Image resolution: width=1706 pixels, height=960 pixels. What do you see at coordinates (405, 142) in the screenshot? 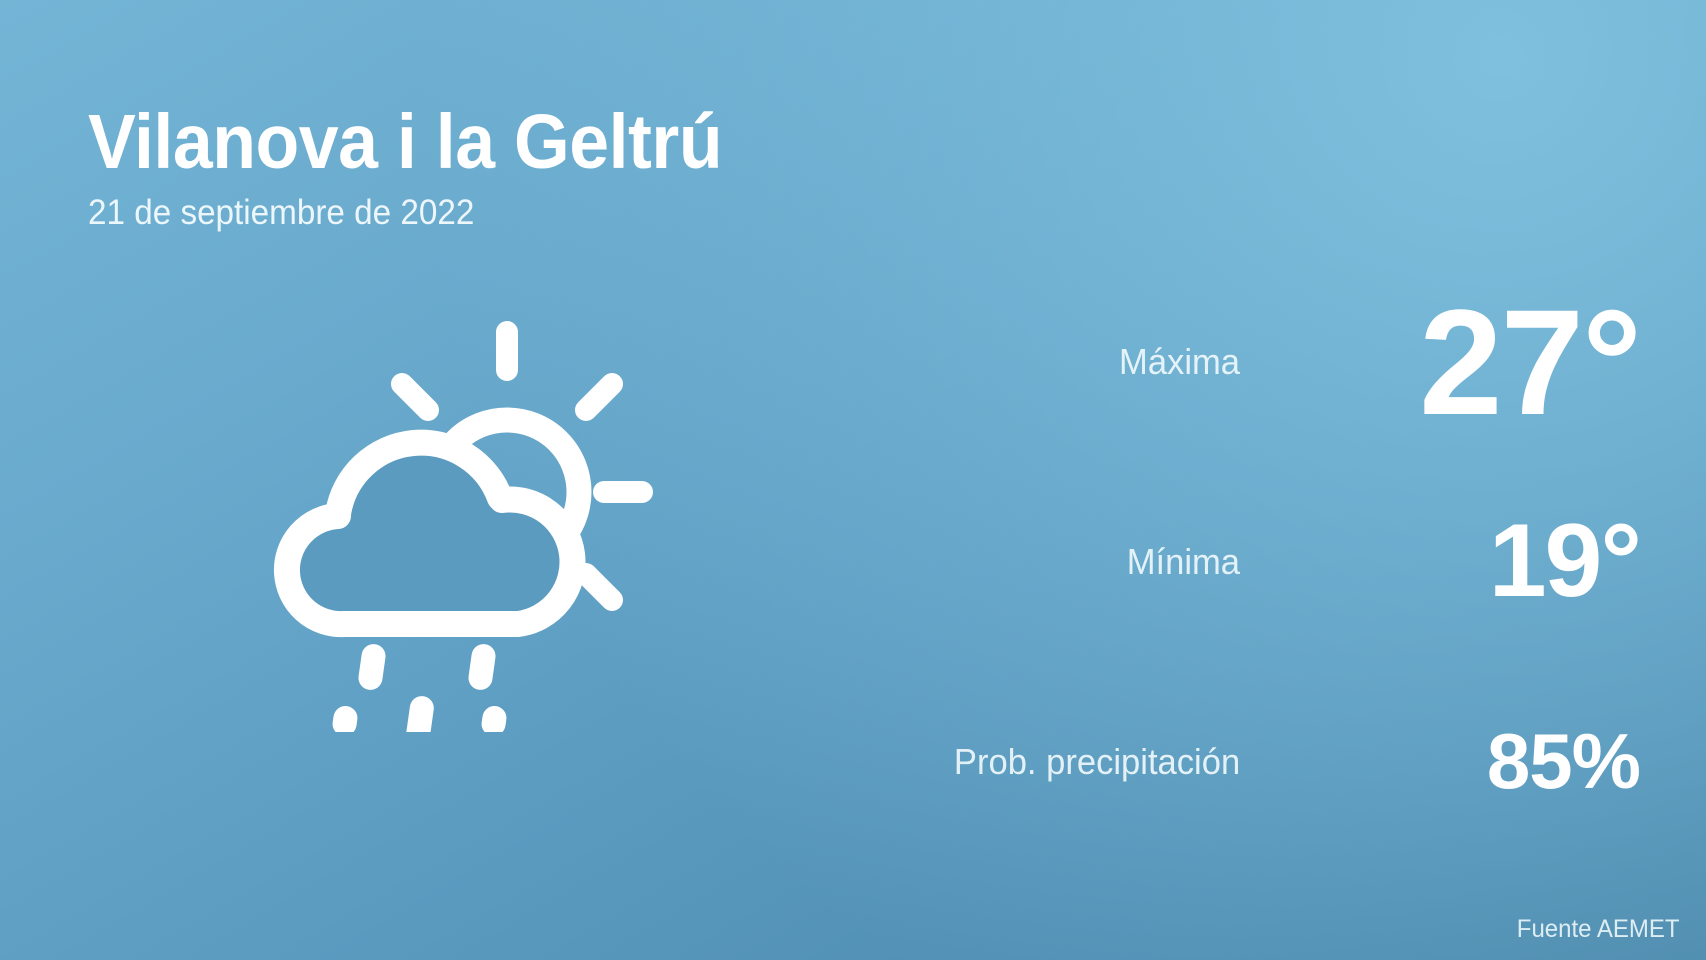
I see `page-title: Vilanova i la Geltrú` at bounding box center [405, 142].